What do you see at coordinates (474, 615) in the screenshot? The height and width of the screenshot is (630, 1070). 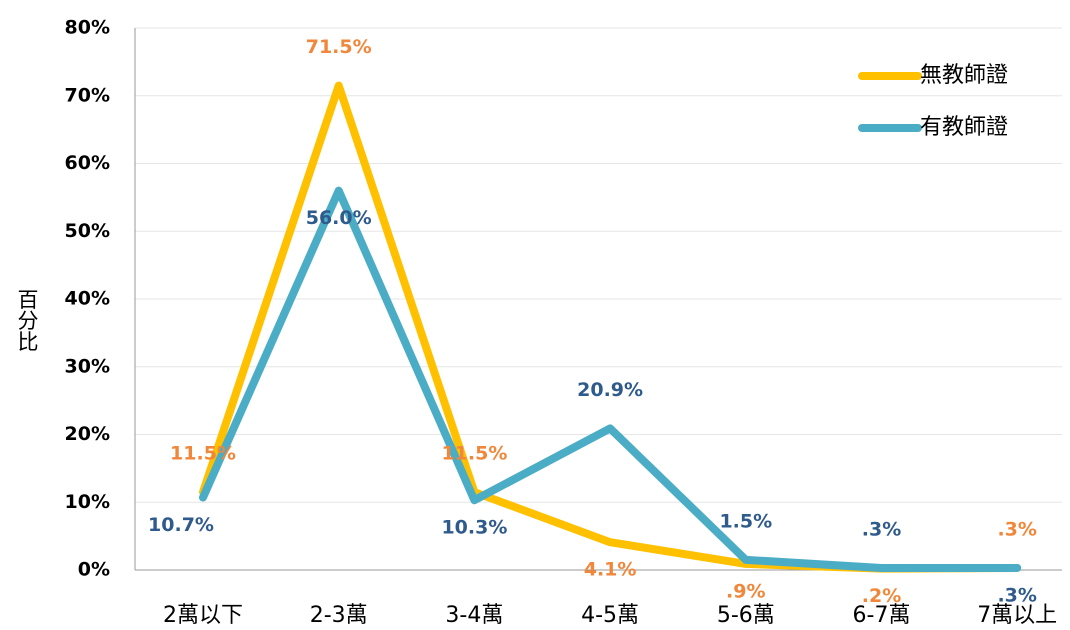 I see `x-tick-label: 3-4萬` at bounding box center [474, 615].